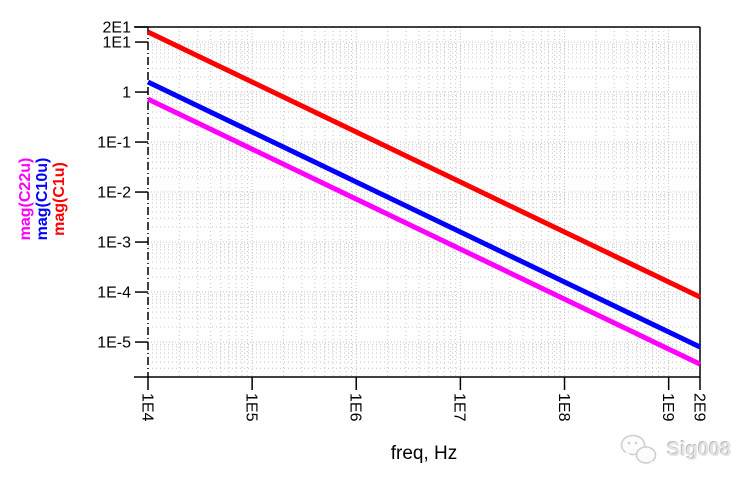  What do you see at coordinates (638, 449) in the screenshot?
I see `wechat-logo-icon` at bounding box center [638, 449].